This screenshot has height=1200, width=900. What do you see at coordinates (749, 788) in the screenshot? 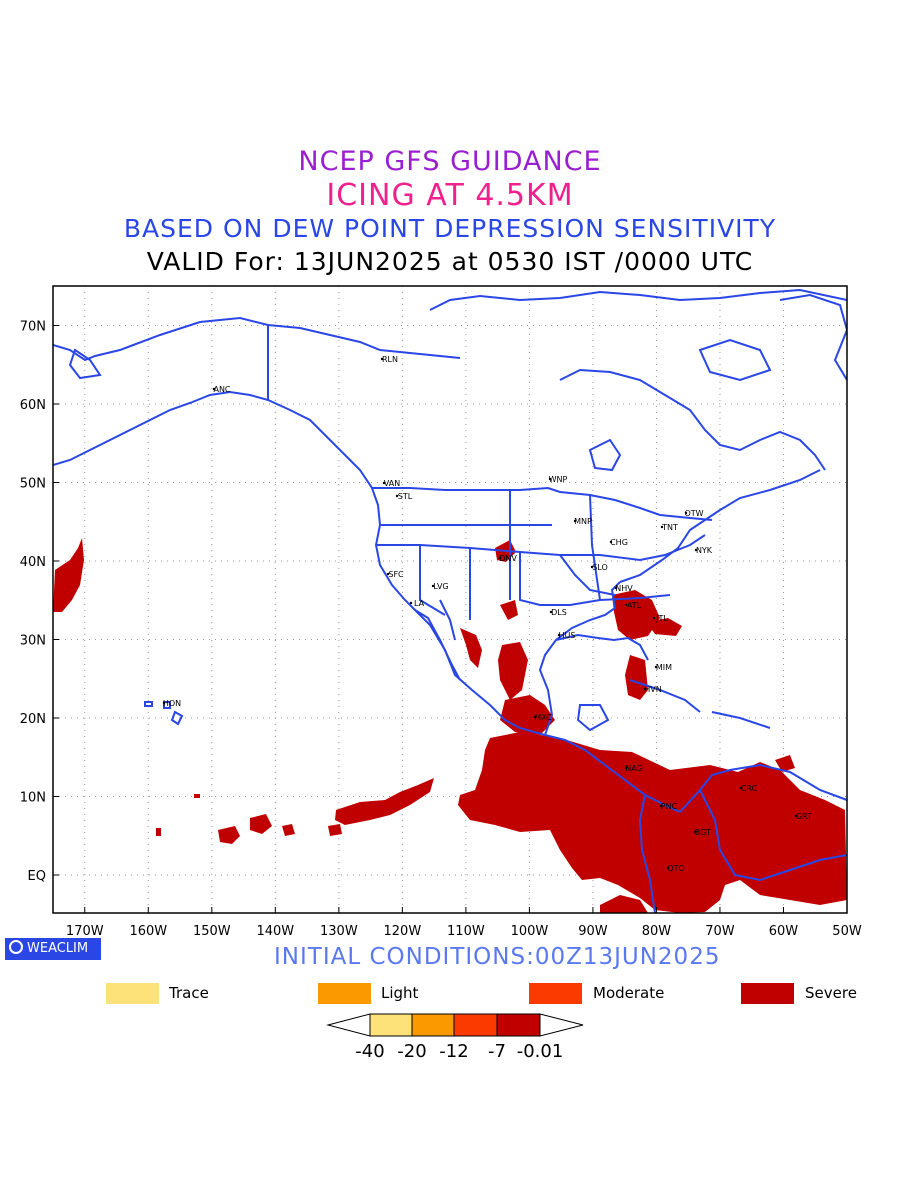
I see `station-label: CRC` at bounding box center [749, 788].